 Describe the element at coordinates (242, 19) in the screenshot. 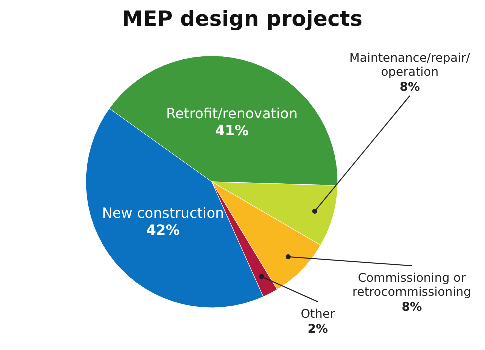

I see `chart-title: MEP design projects` at that location.